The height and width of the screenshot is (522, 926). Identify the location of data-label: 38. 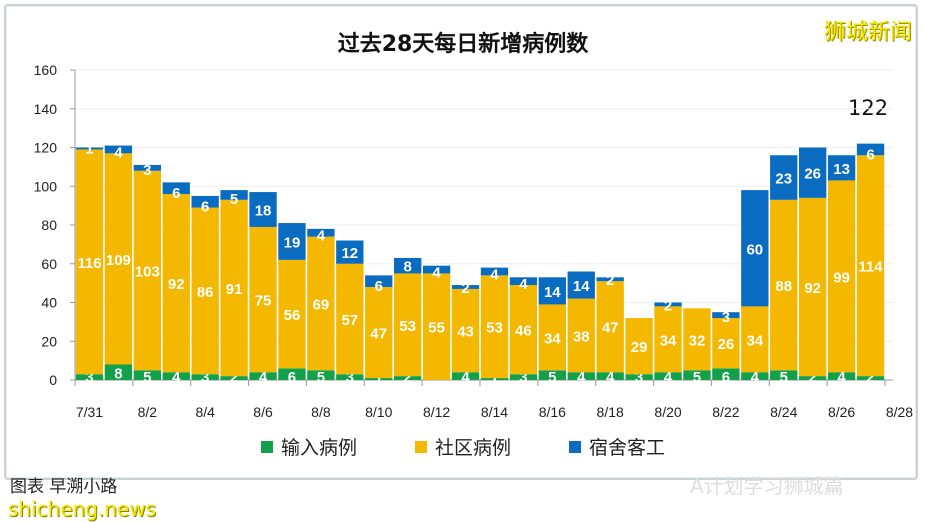
(581, 336).